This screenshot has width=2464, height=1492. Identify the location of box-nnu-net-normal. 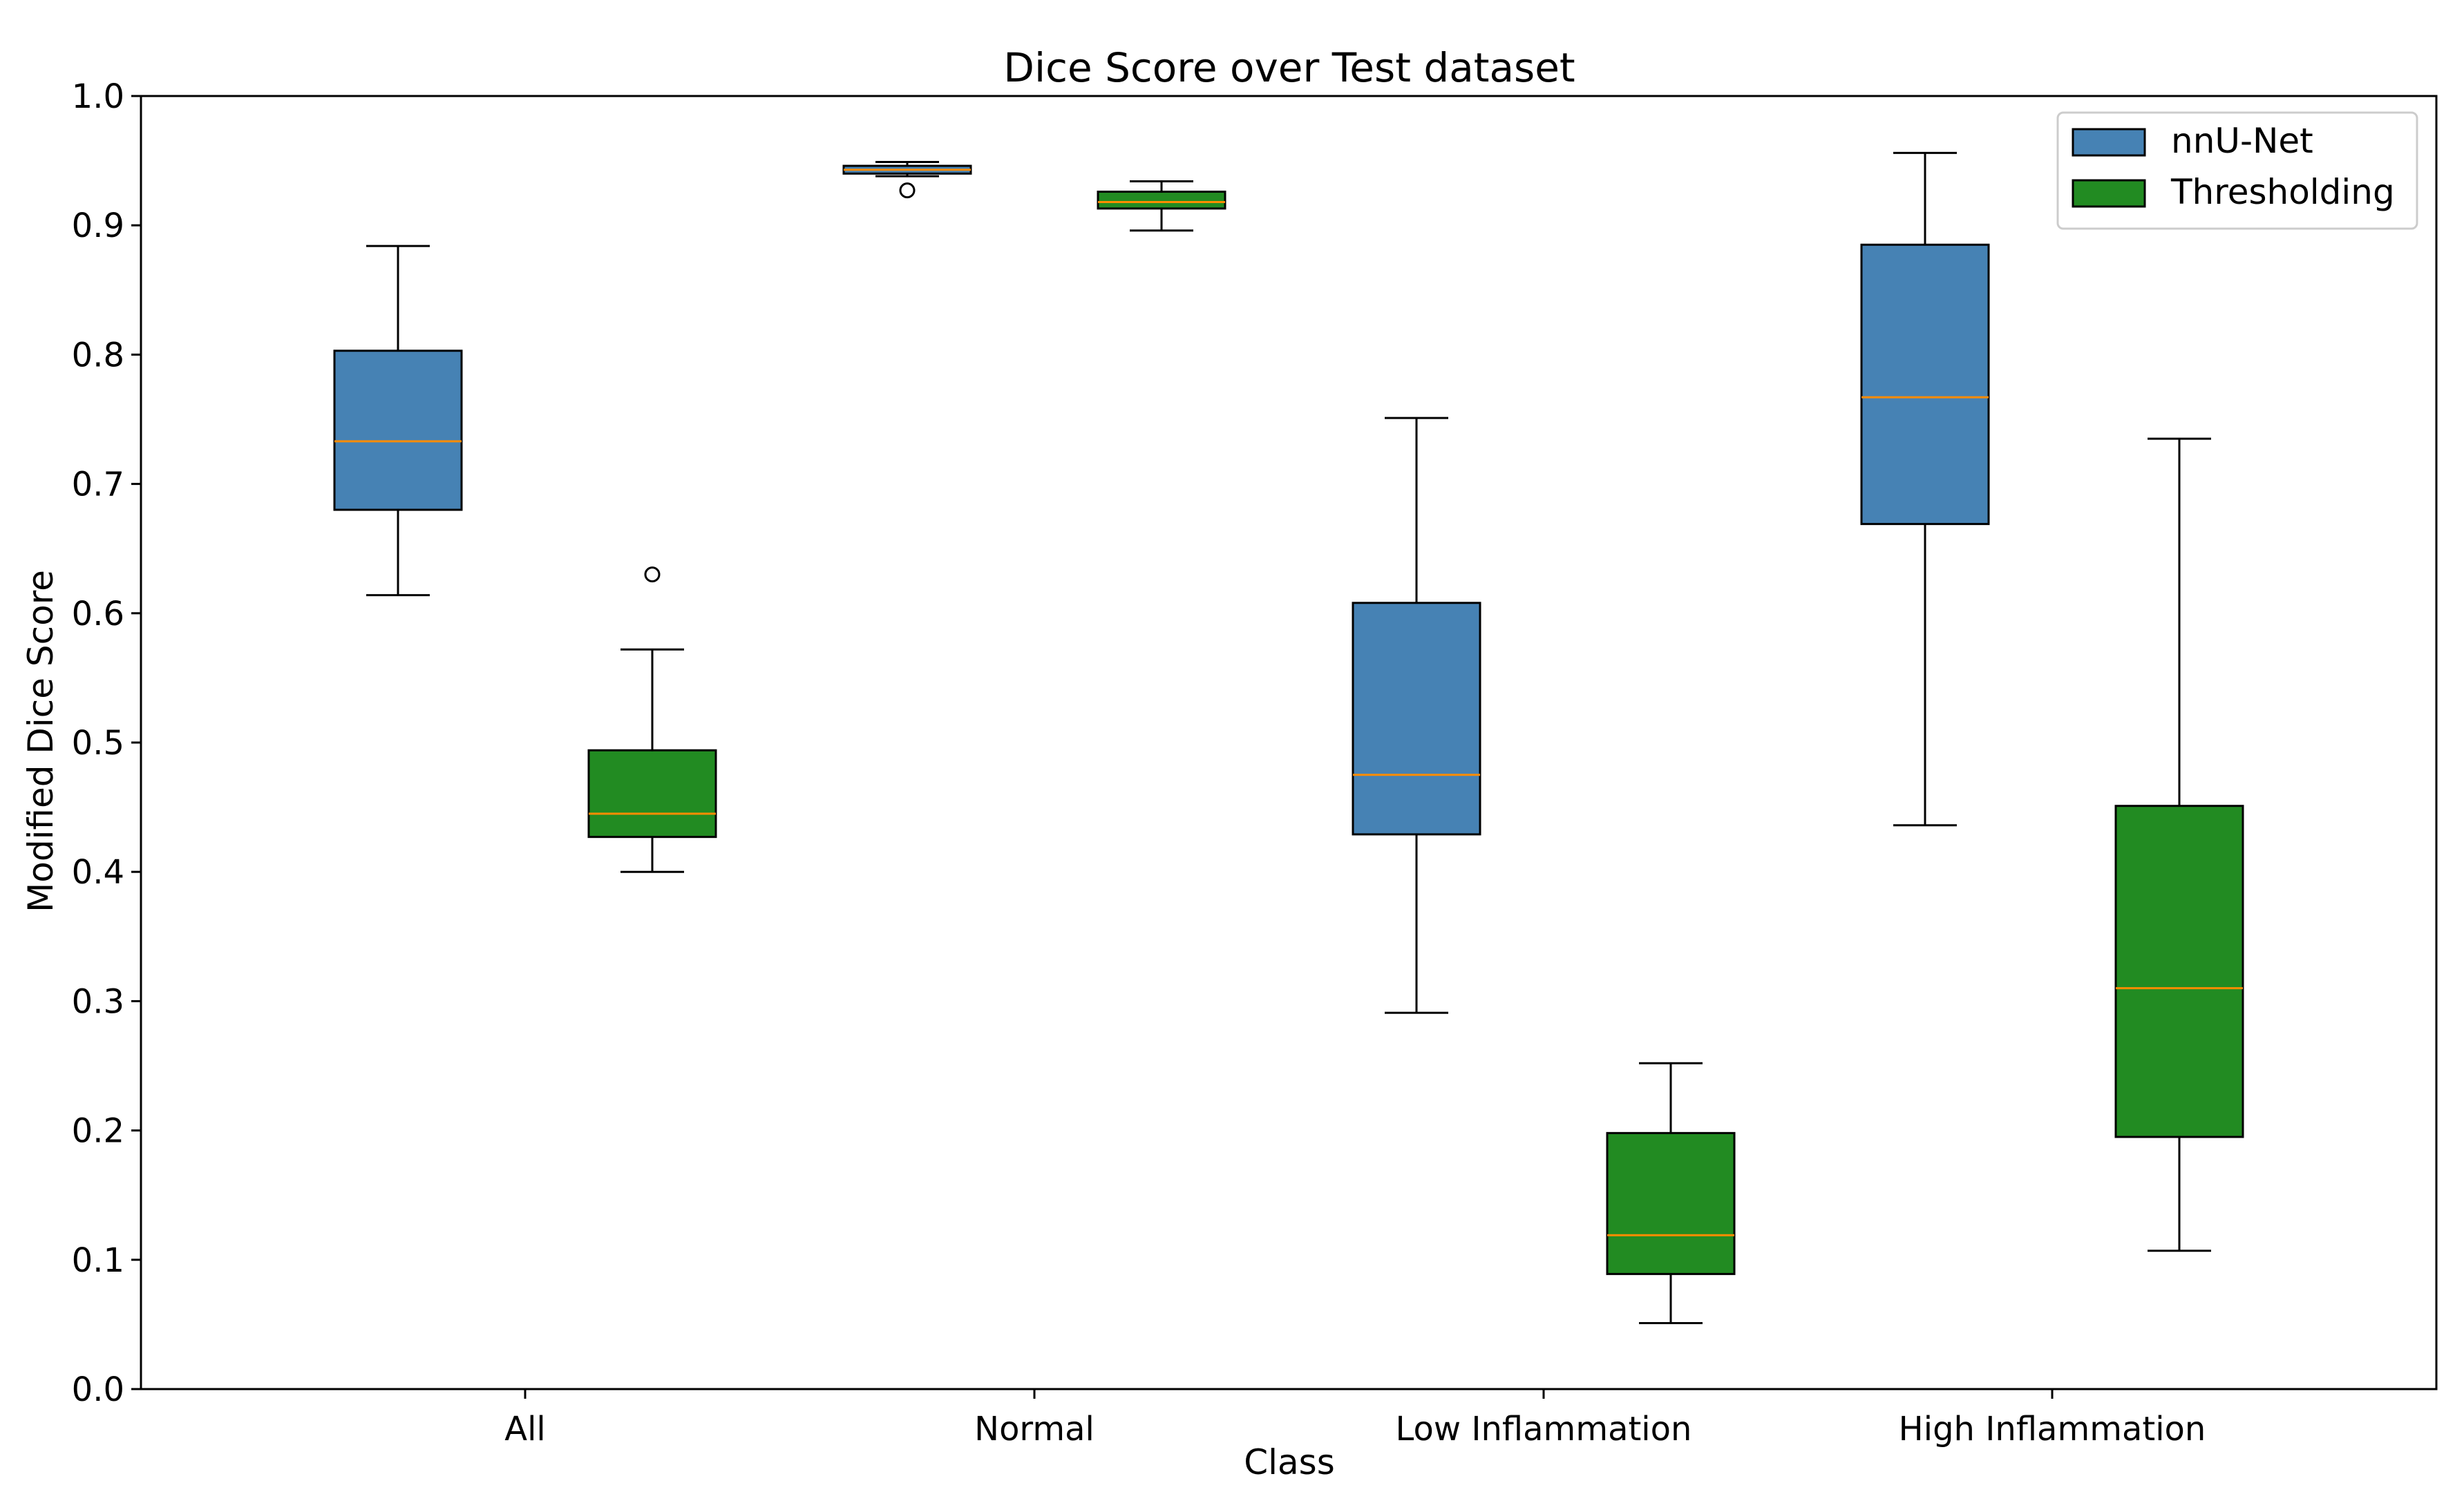
(907, 180).